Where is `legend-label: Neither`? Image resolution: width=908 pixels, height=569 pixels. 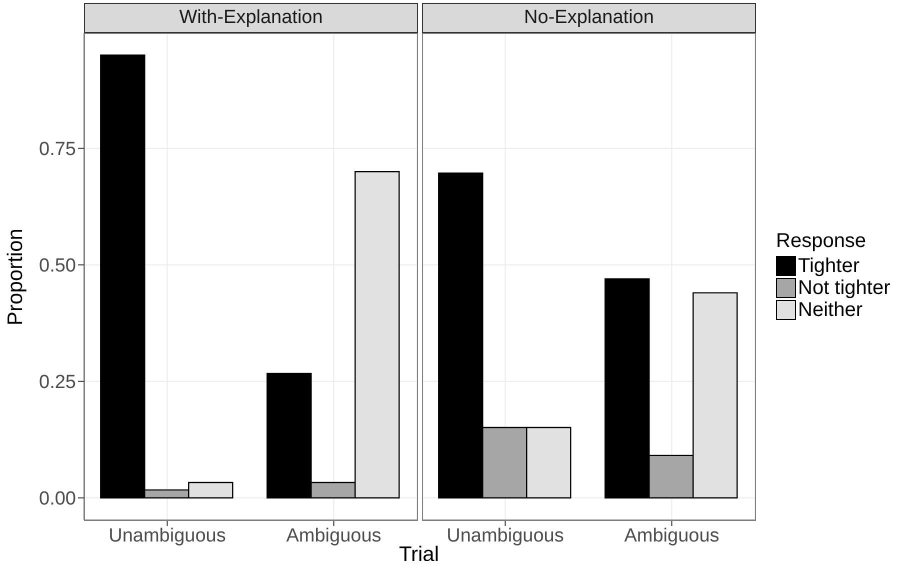
legend-label: Neither is located at coordinates (830, 310).